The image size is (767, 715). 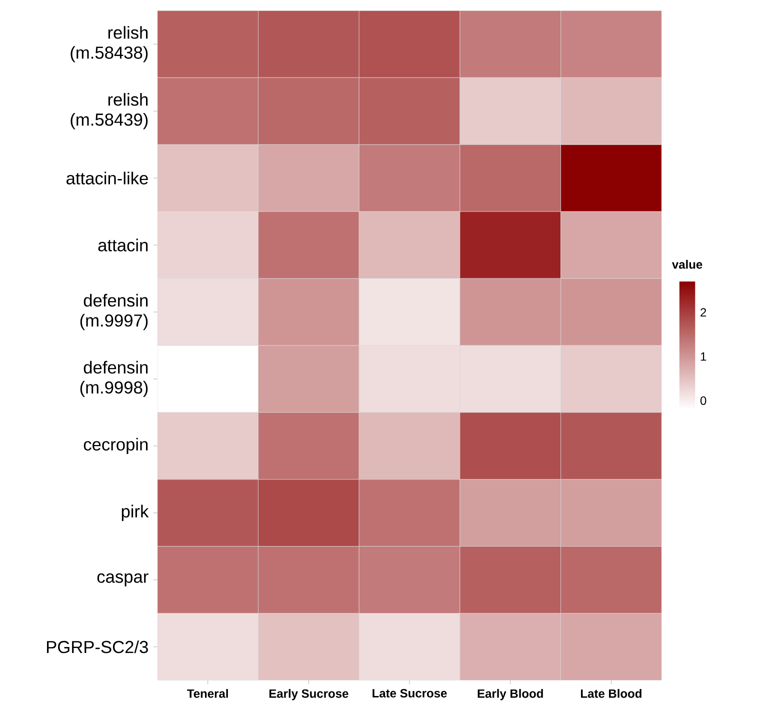 What do you see at coordinates (308, 694) in the screenshot?
I see `x-tick-label: Early Sucrose` at bounding box center [308, 694].